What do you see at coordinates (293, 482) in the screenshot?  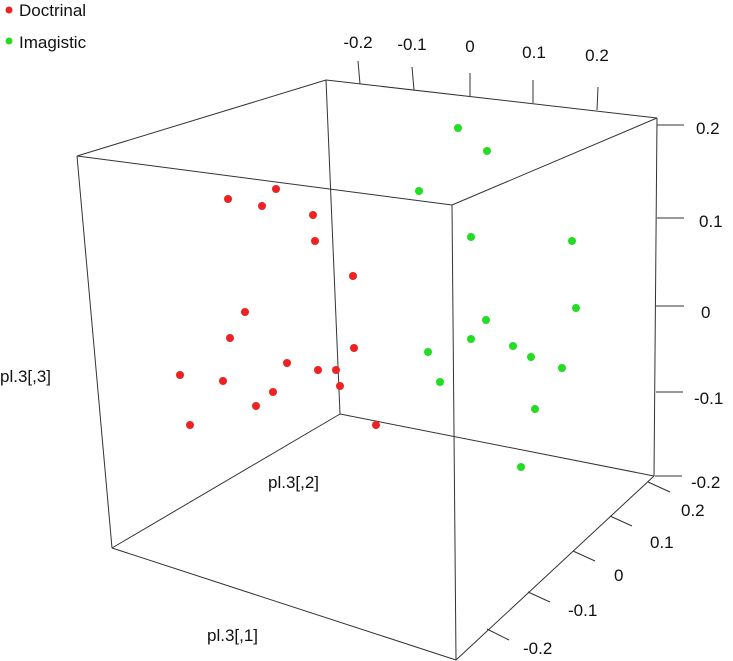 I see `y-axis-label: pl.3[,2]` at bounding box center [293, 482].